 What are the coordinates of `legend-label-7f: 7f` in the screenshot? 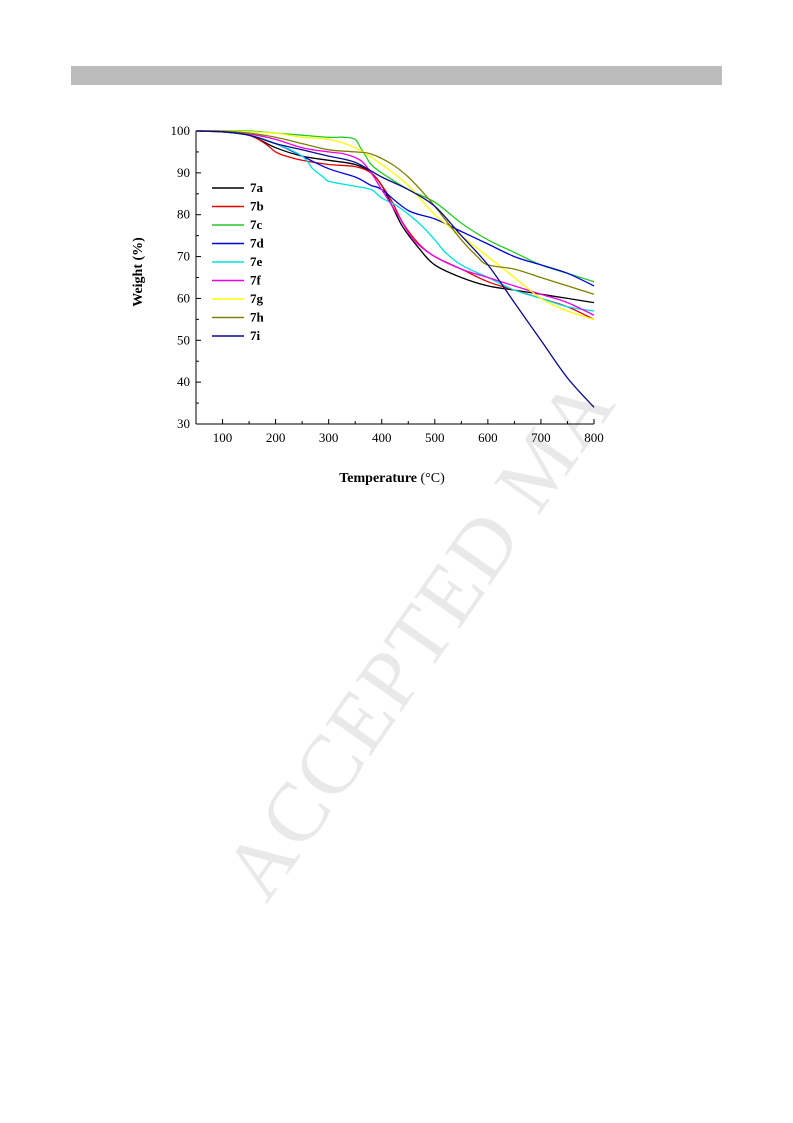 It's located at (256, 280).